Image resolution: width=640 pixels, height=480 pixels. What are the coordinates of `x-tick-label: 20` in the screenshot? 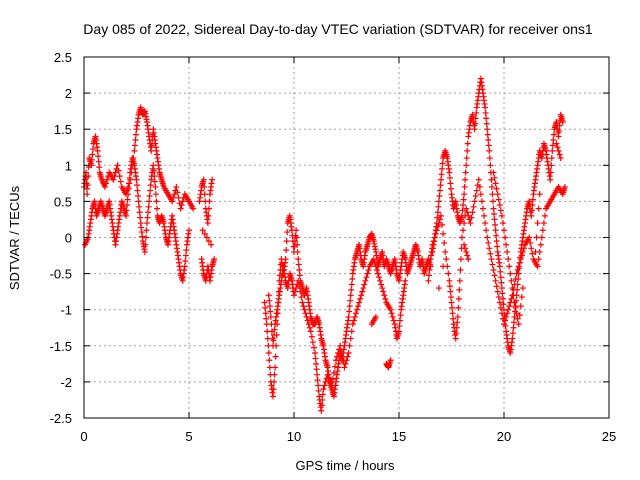 It's located at (504, 436).